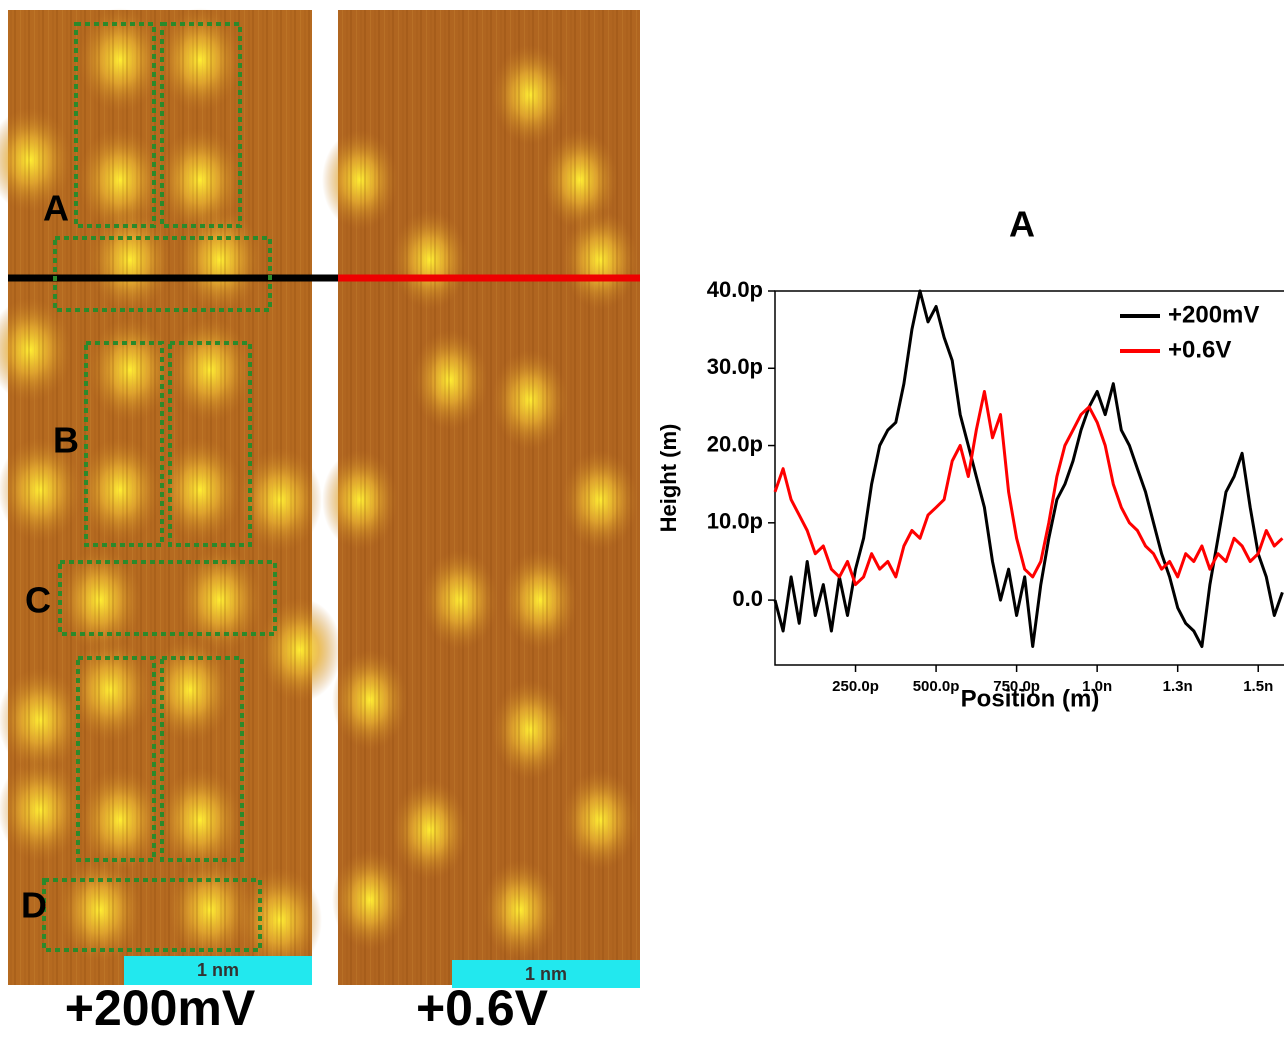 The height and width of the screenshot is (1039, 1284). I want to click on y-tick-label: 20.0p, so click(735, 443).